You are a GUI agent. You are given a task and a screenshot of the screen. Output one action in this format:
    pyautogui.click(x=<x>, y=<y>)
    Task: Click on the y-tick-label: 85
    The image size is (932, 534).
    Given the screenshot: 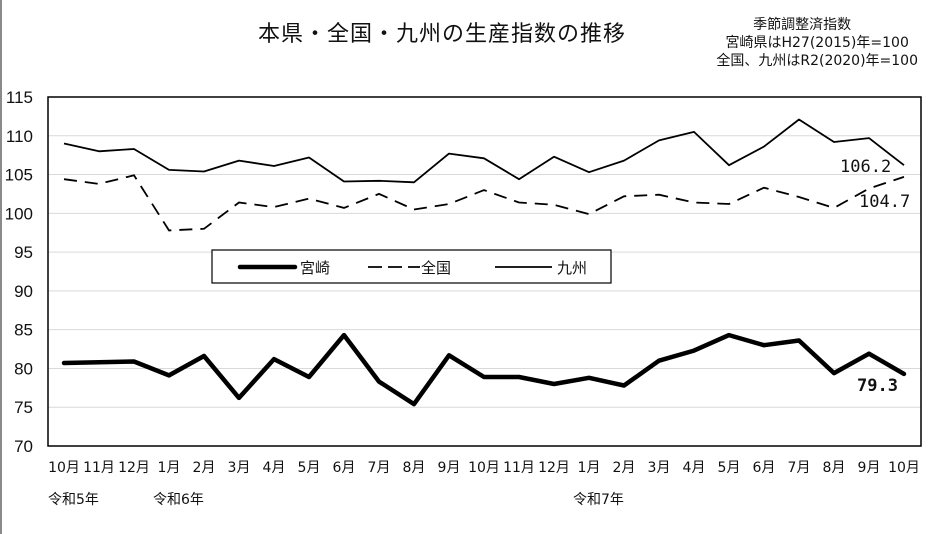 What is the action you would take?
    pyautogui.click(x=23, y=330)
    